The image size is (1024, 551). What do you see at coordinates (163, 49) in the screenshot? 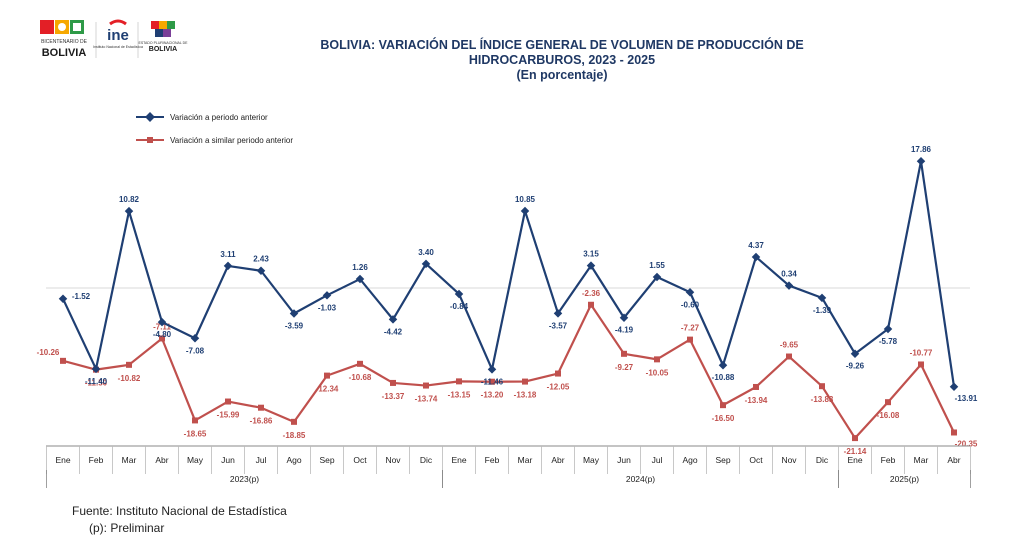
I see `estado-bolivia-wordmark: BOLIVIA` at bounding box center [163, 49].